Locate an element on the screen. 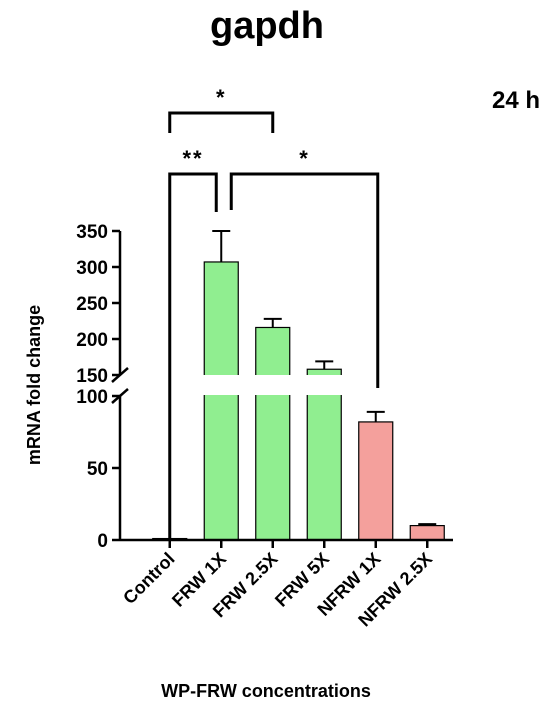 This screenshot has width=550, height=716. y-tick-label: 300 is located at coordinates (92, 268).